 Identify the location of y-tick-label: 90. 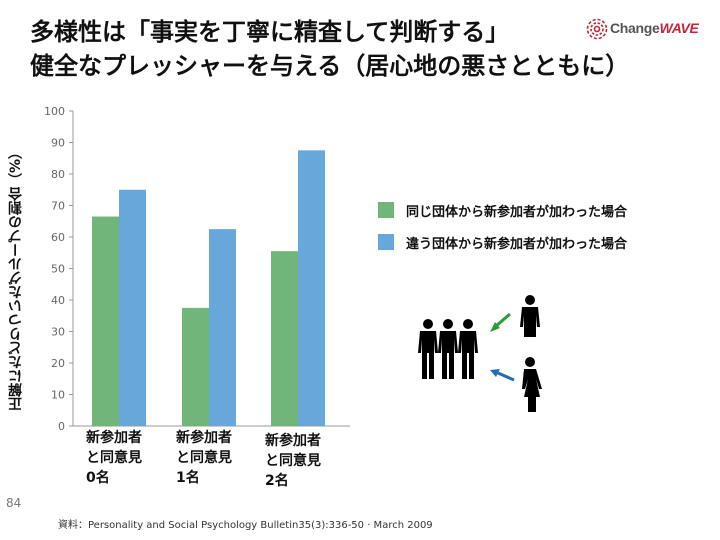
(58, 143).